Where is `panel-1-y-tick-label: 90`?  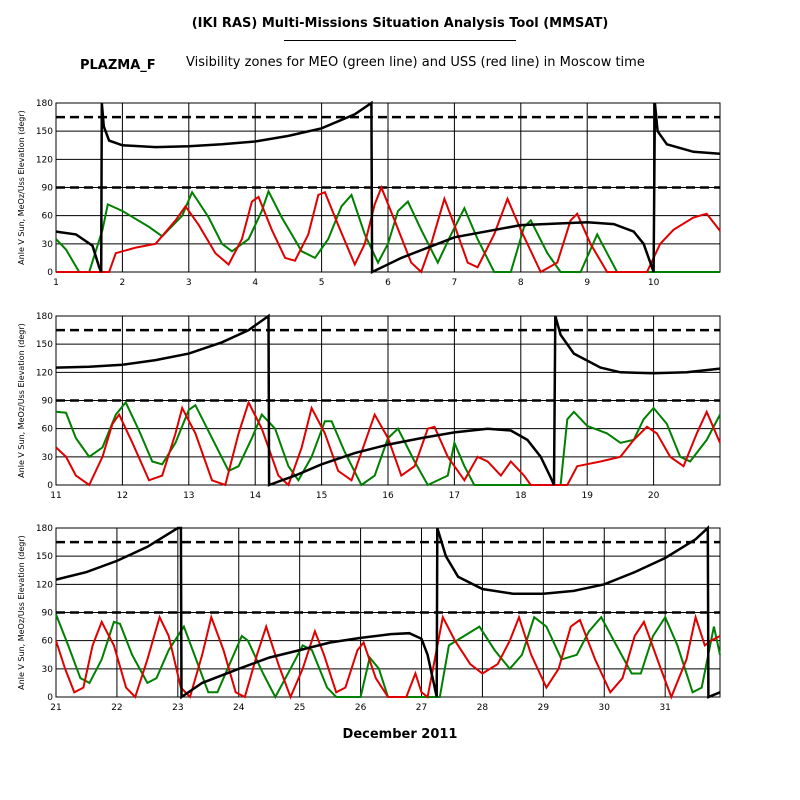 panel-1-y-tick-label: 90 is located at coordinates (48, 189).